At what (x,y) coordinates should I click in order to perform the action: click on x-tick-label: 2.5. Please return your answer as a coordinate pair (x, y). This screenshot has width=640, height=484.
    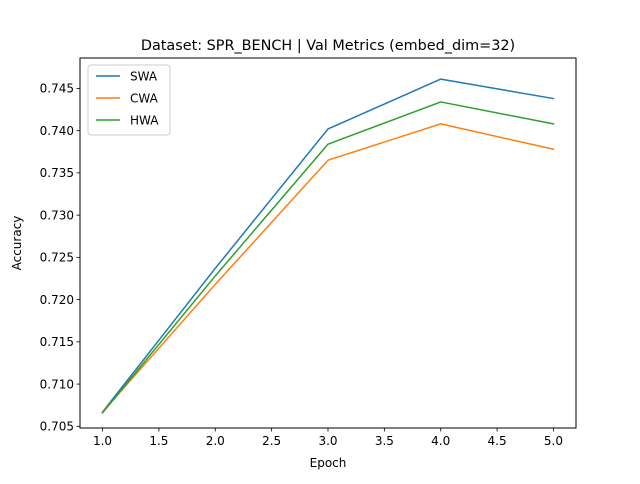
    Looking at the image, I should click on (271, 441).